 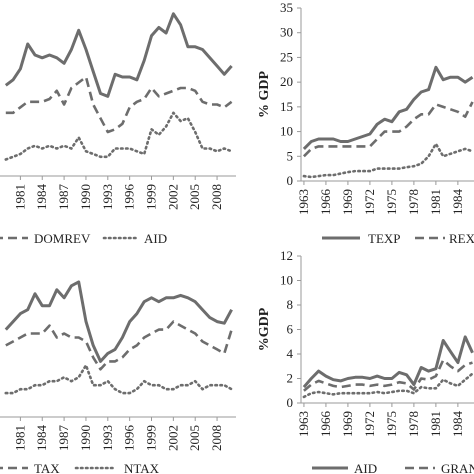 I want to click on y-tick-label: 2, so click(x=290, y=378).